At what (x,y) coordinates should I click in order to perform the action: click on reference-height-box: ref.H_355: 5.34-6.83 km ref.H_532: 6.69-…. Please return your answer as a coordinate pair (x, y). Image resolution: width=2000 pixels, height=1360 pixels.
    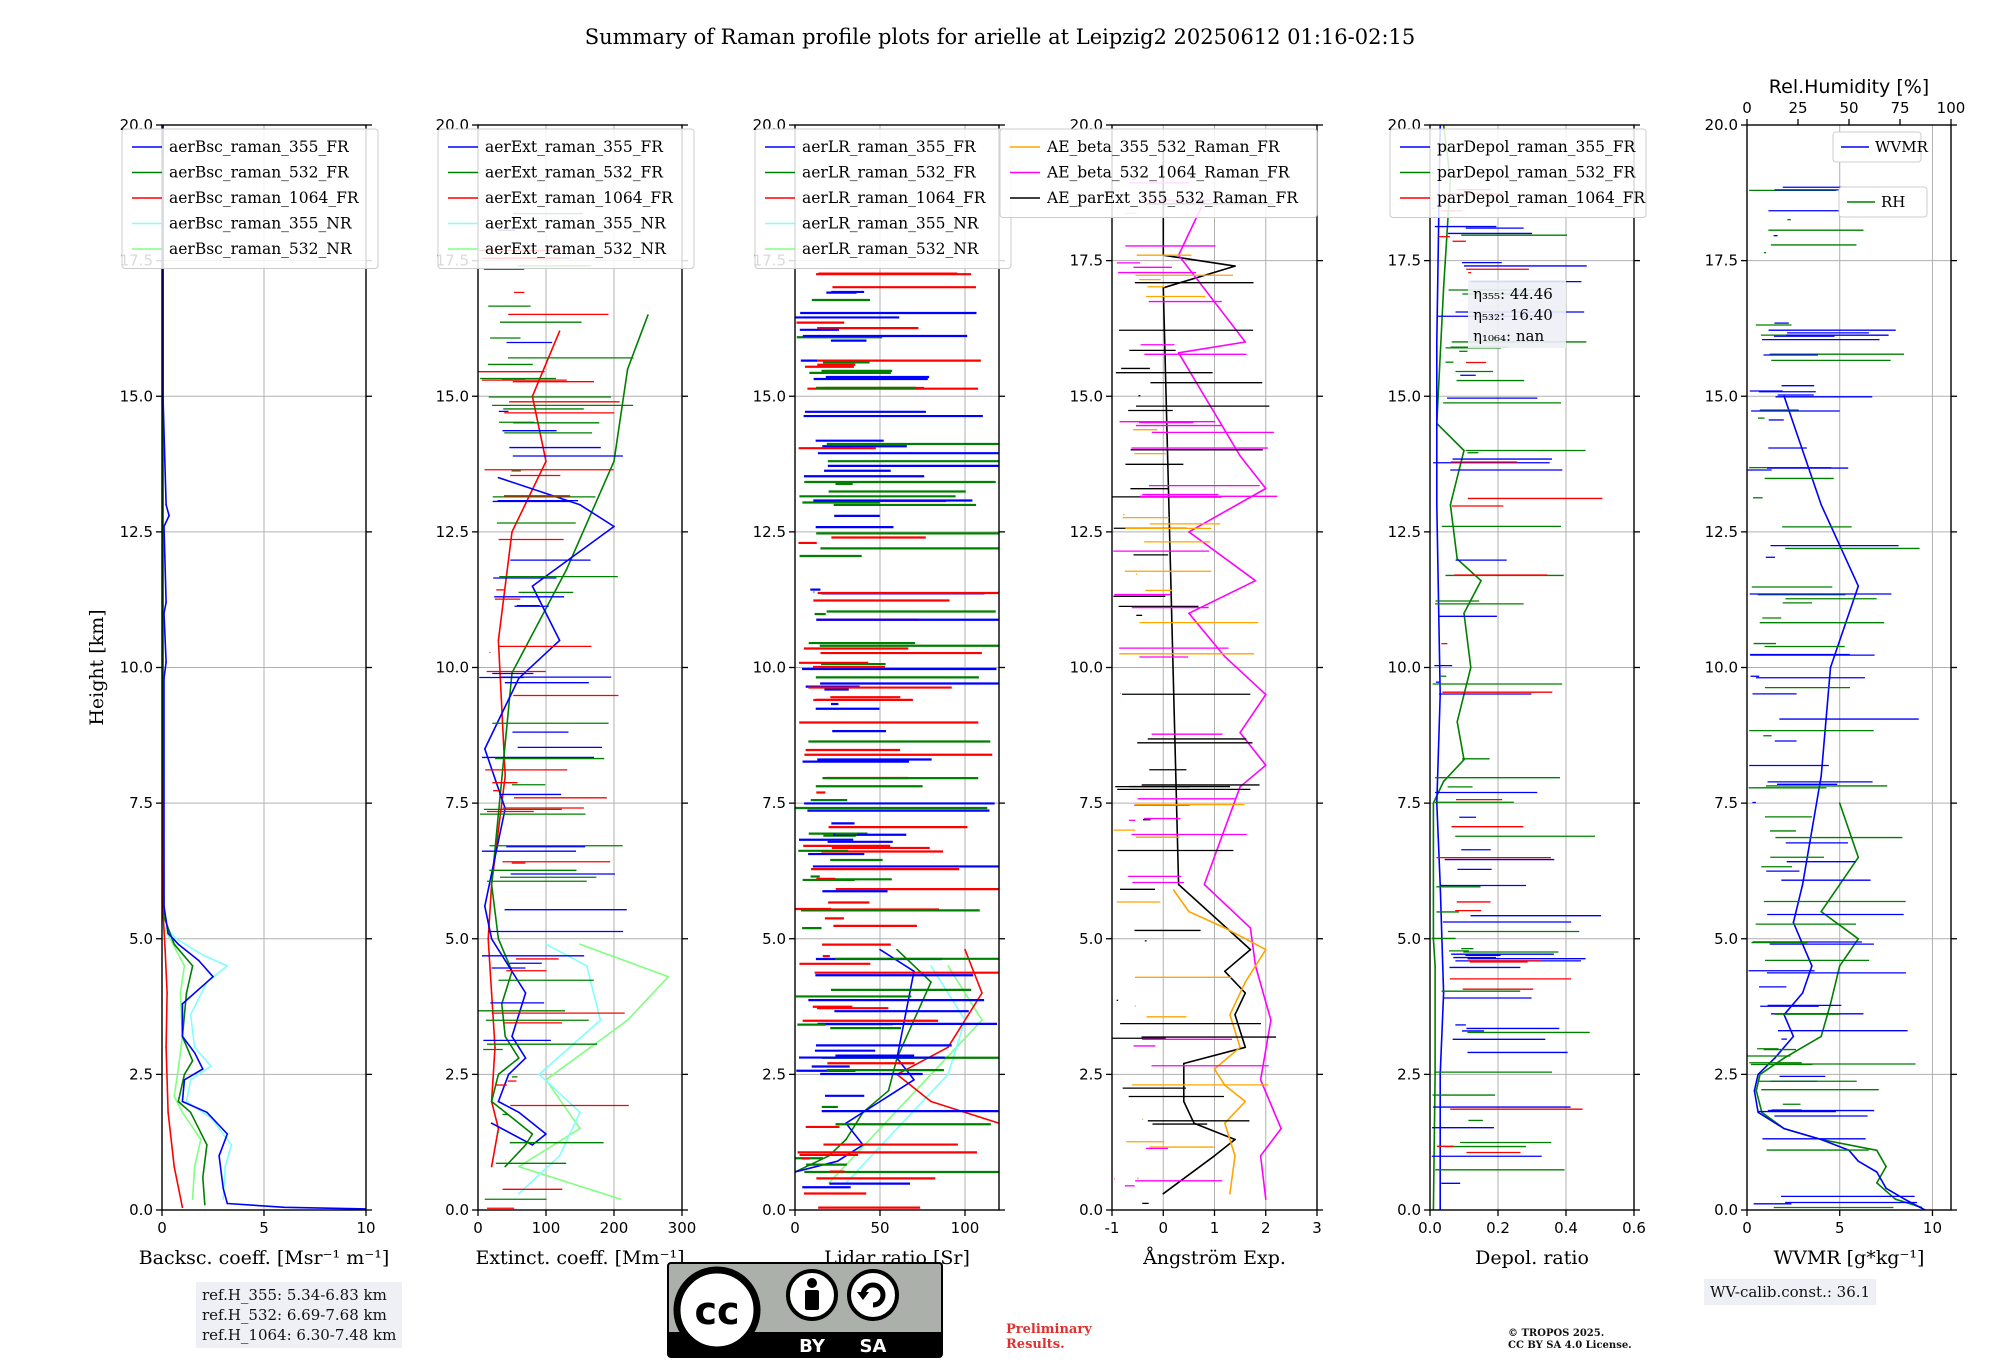
    Looking at the image, I should click on (299, 1315).